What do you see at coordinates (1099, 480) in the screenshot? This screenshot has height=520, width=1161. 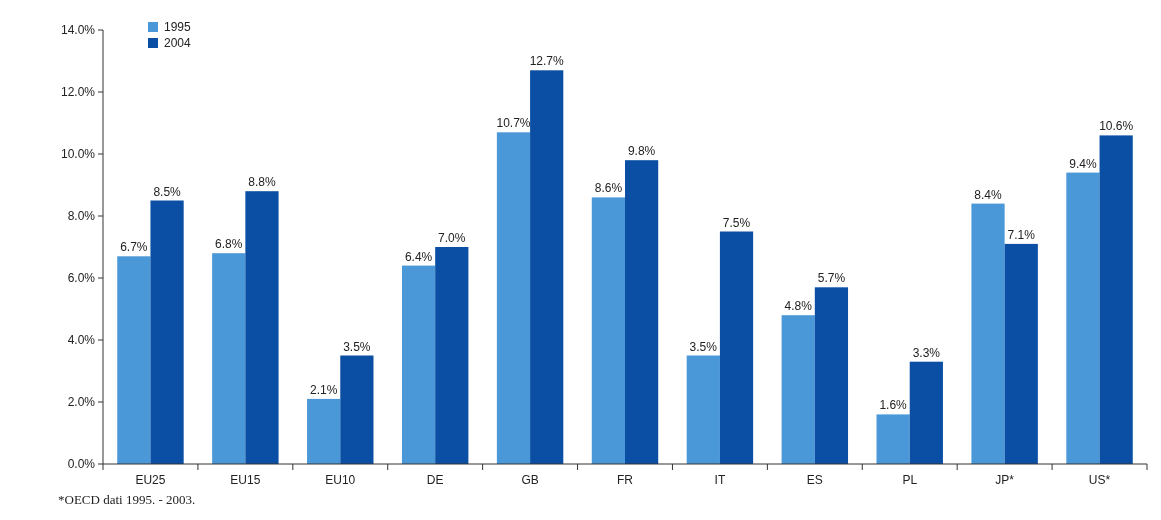 I see `x-tick-label: US*` at bounding box center [1099, 480].